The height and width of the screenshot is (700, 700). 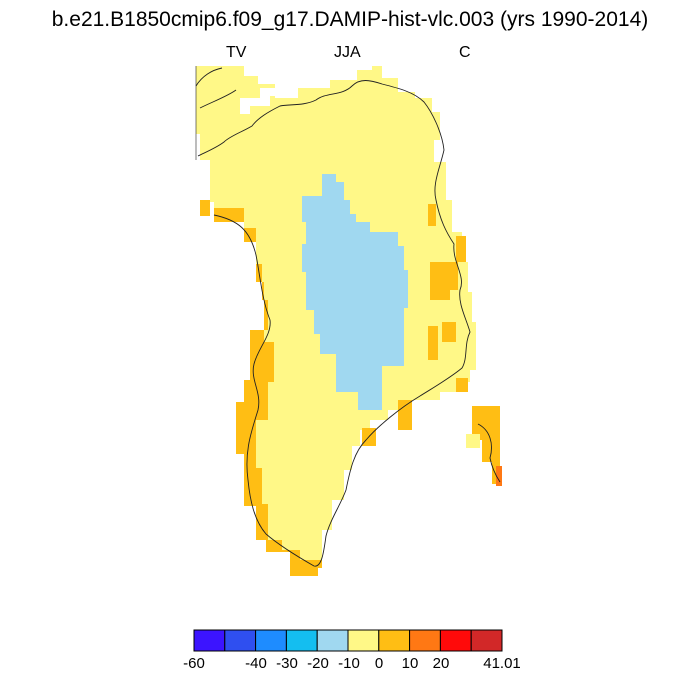 What do you see at coordinates (502, 663) in the screenshot?
I see `colorbar-tick-label: 41.01` at bounding box center [502, 663].